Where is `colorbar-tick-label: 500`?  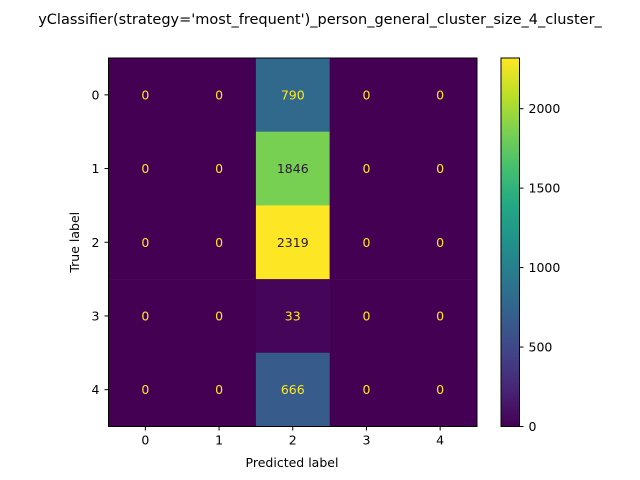
colorbar-tick-label: 500 is located at coordinates (541, 347).